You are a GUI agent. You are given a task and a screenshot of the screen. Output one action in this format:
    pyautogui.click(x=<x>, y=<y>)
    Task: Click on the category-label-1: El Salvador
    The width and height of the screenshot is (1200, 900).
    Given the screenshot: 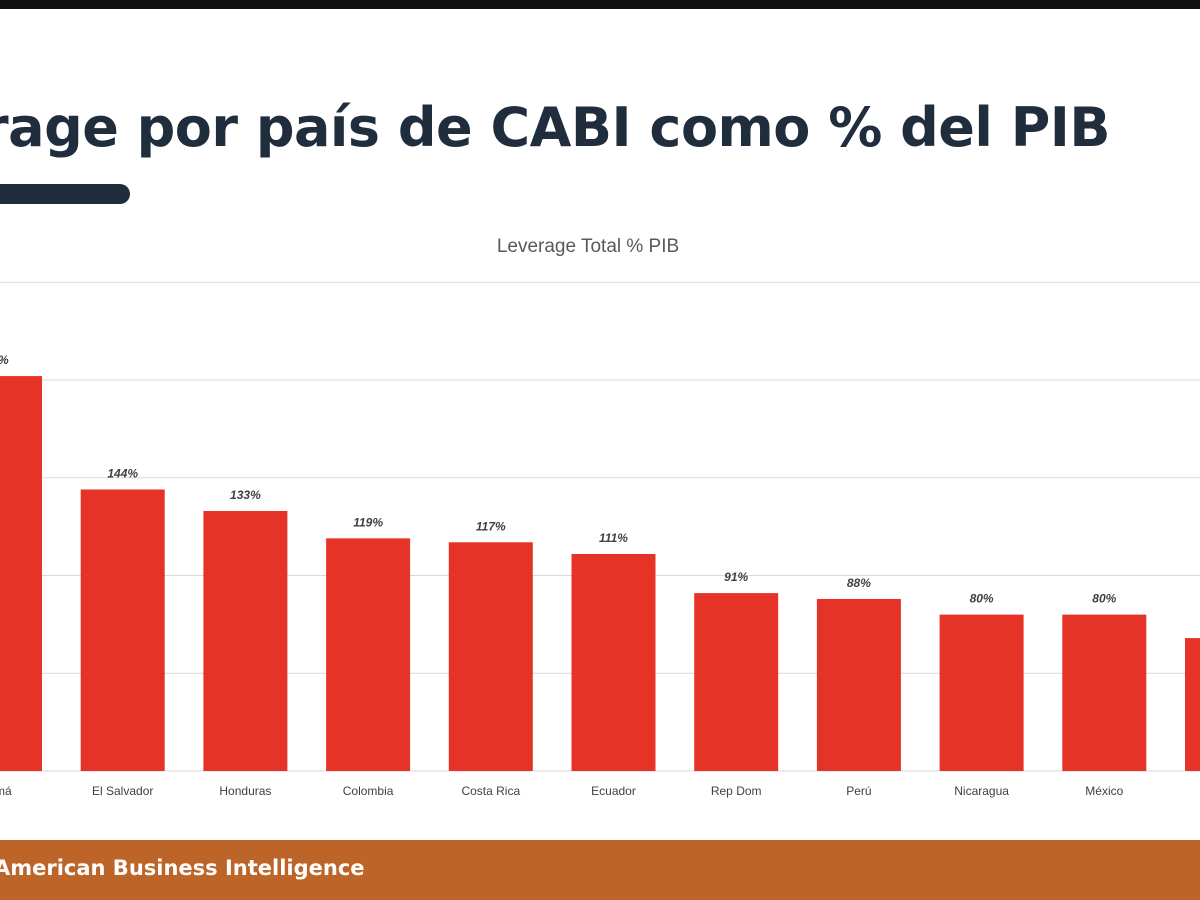 What is the action you would take?
    pyautogui.click(x=122, y=791)
    